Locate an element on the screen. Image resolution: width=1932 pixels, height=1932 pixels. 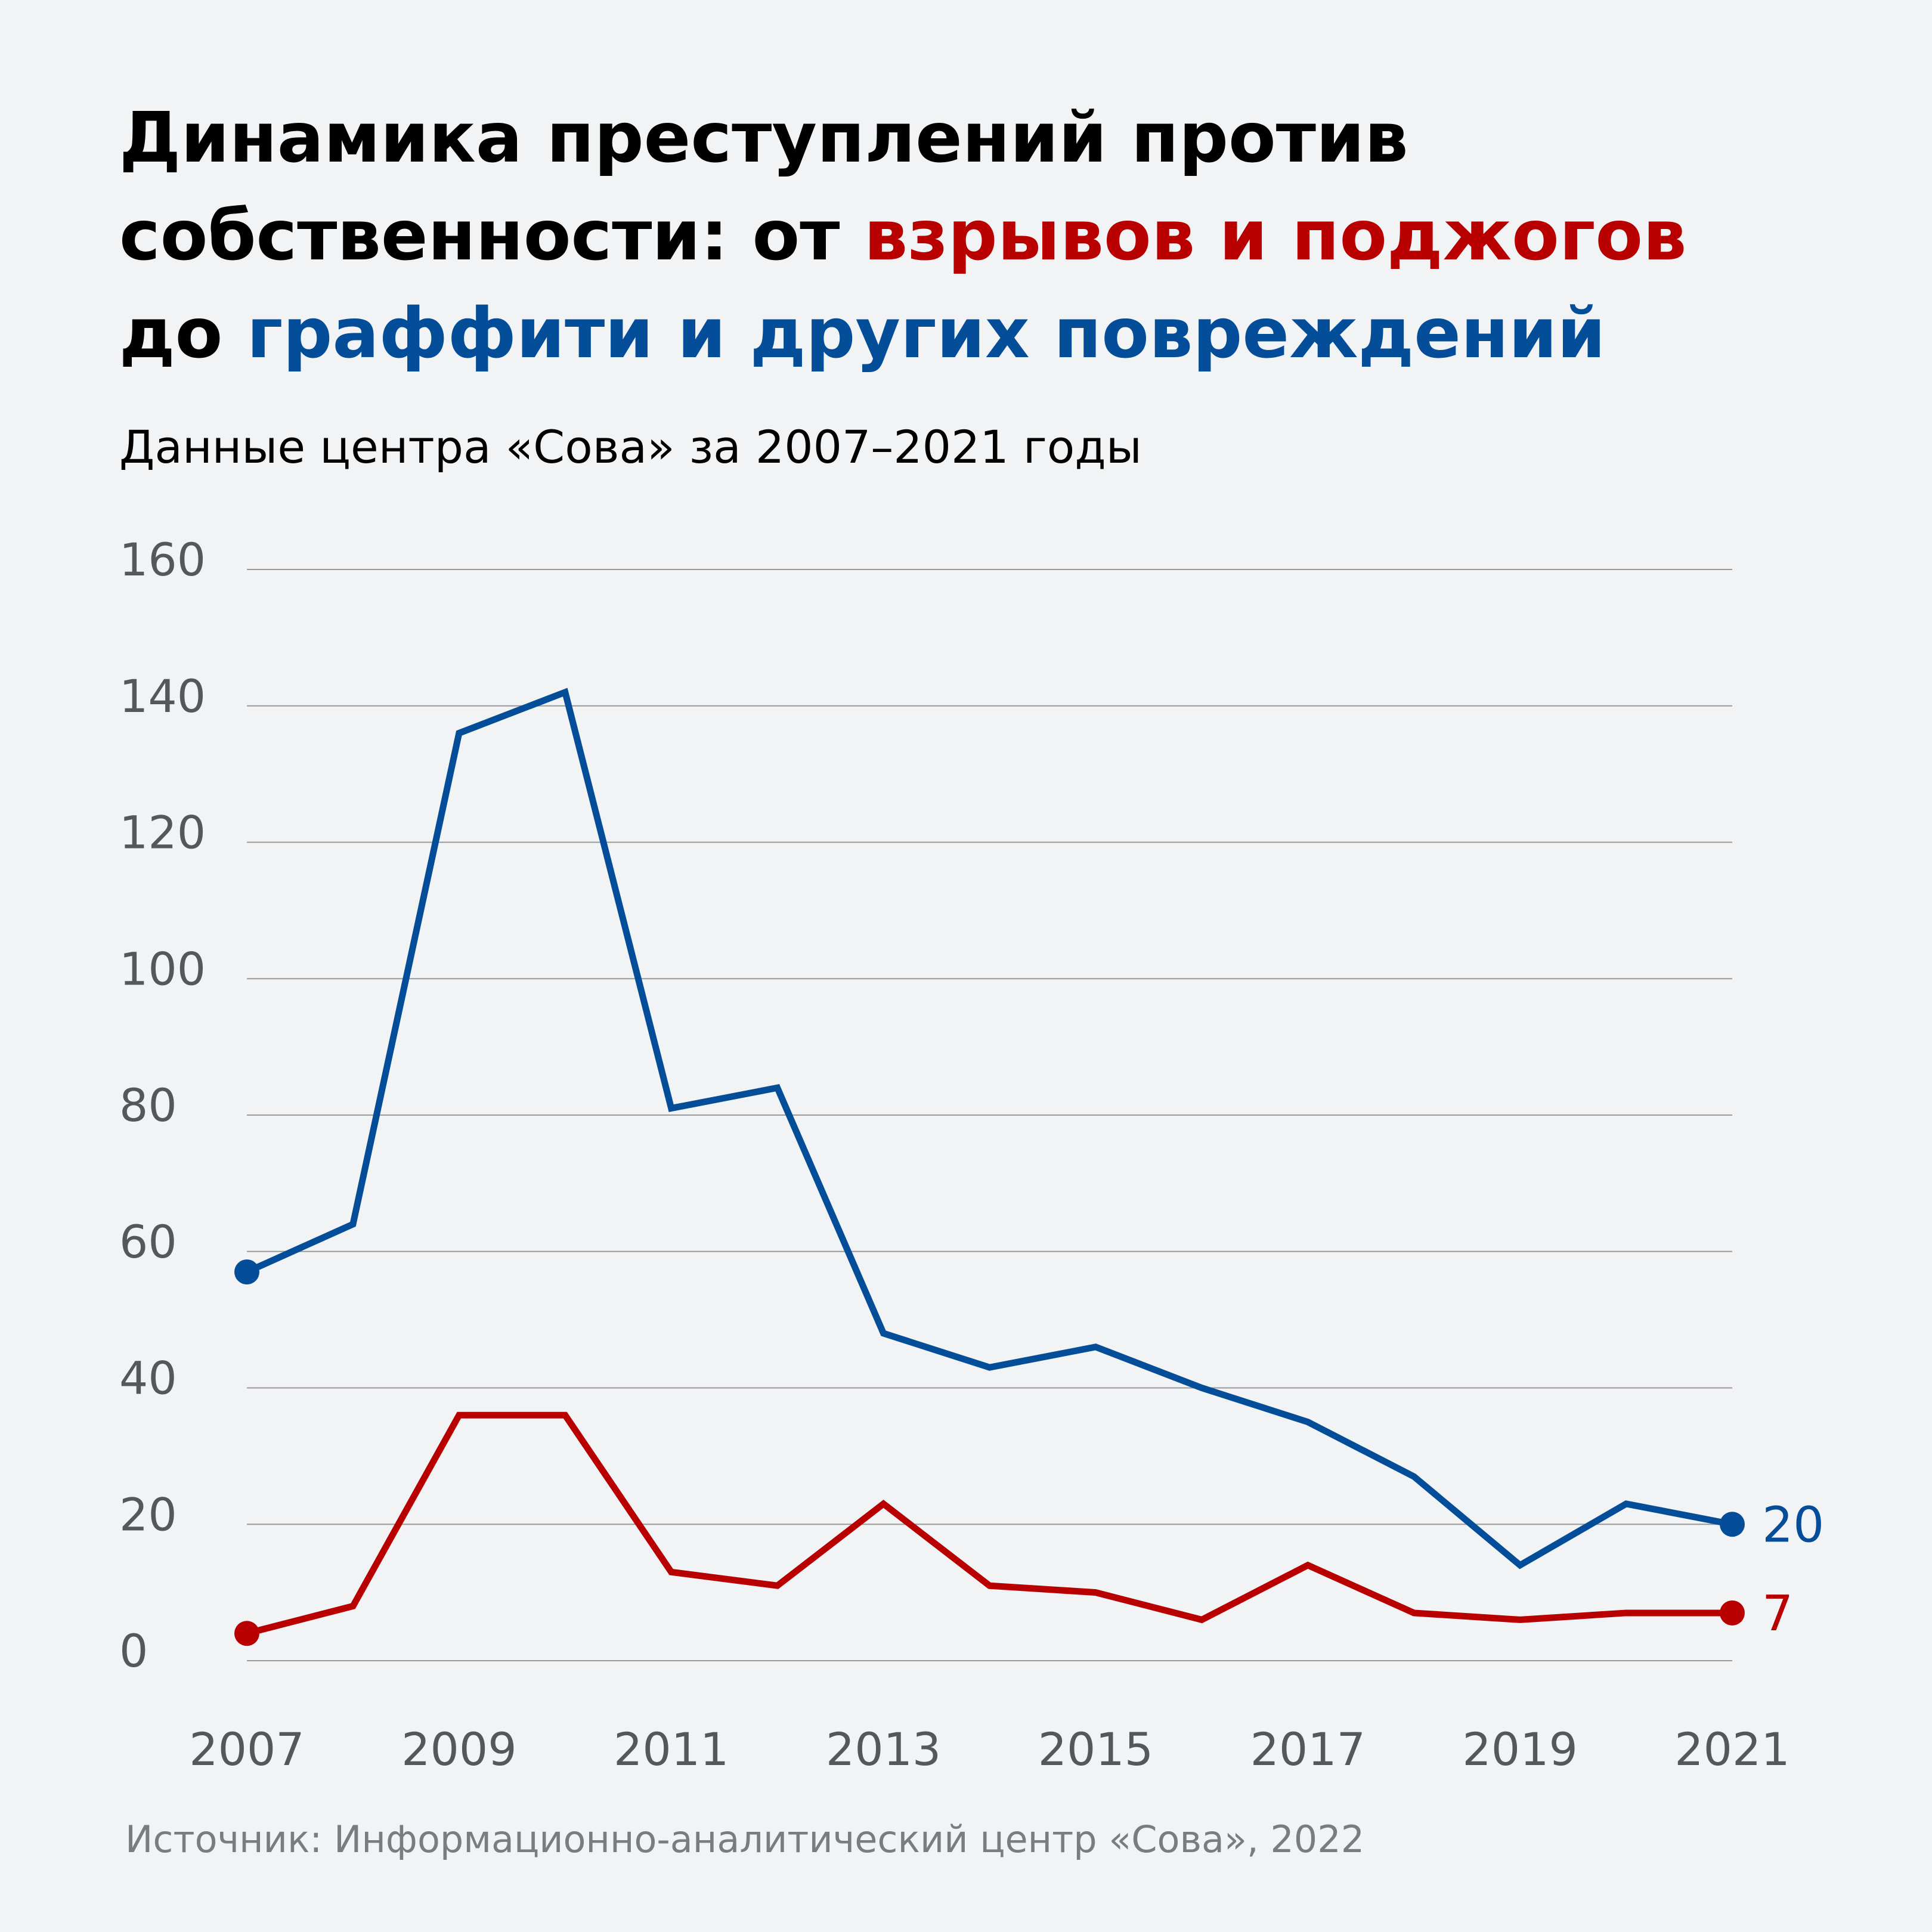
x-tick-label-2021: 2021 is located at coordinates (1731, 1750).